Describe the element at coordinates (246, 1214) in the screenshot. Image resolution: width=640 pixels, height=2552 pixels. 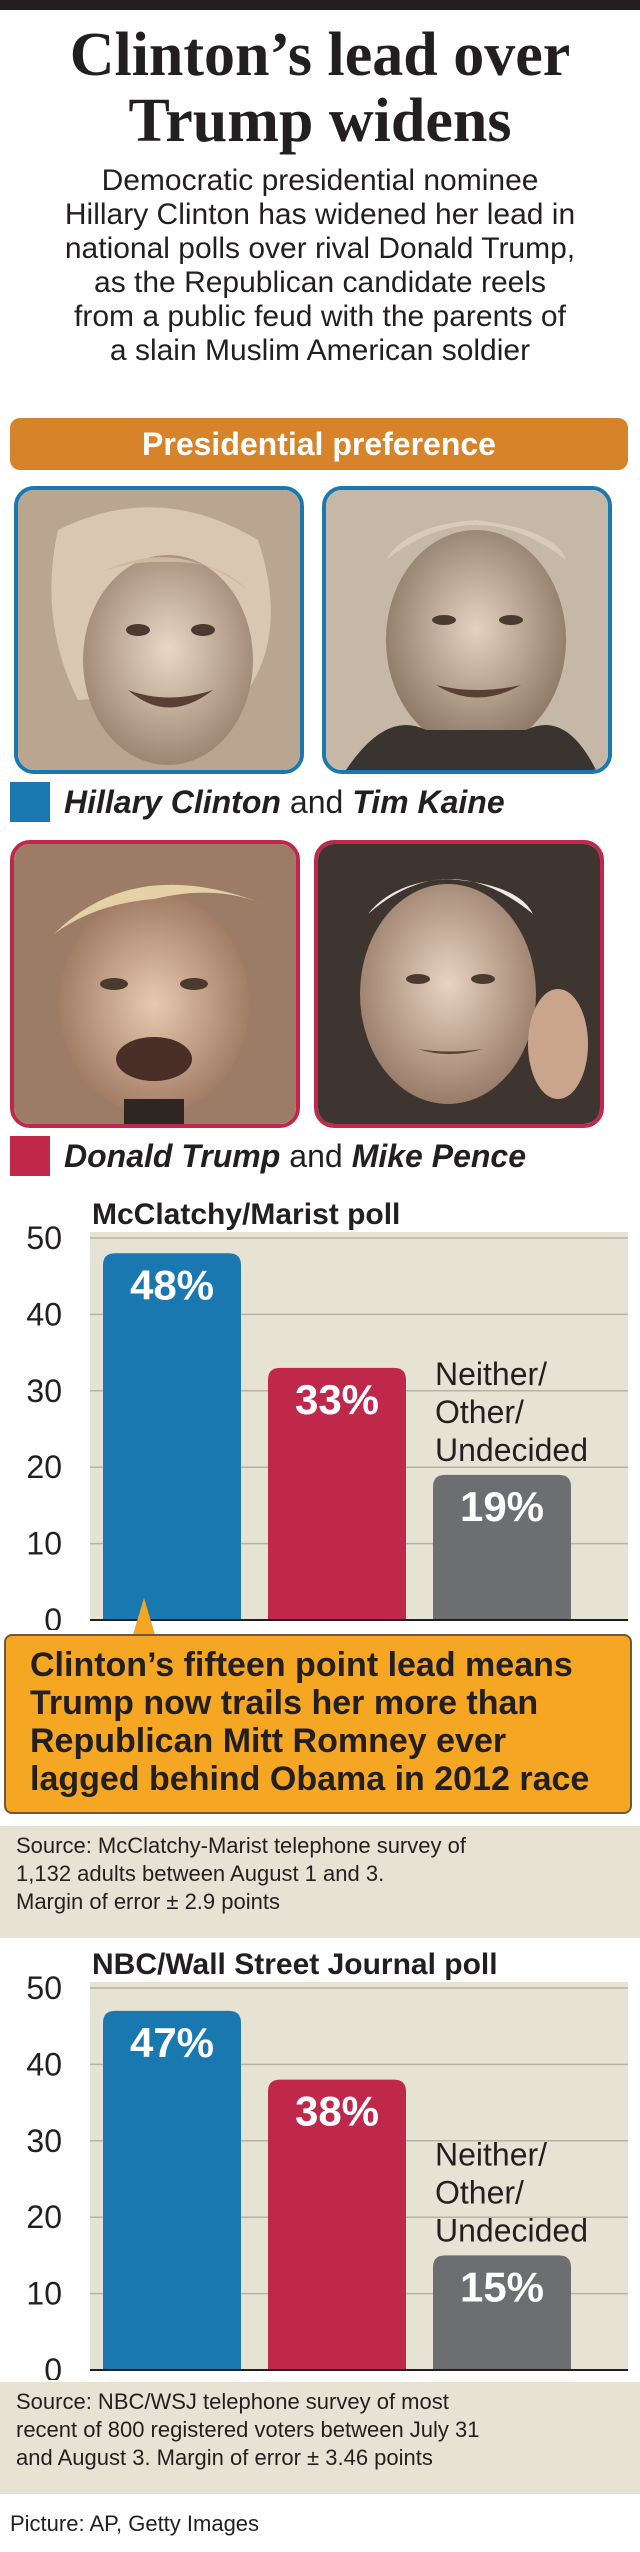
I see `chart-title: McClatchy/Marist poll` at that location.